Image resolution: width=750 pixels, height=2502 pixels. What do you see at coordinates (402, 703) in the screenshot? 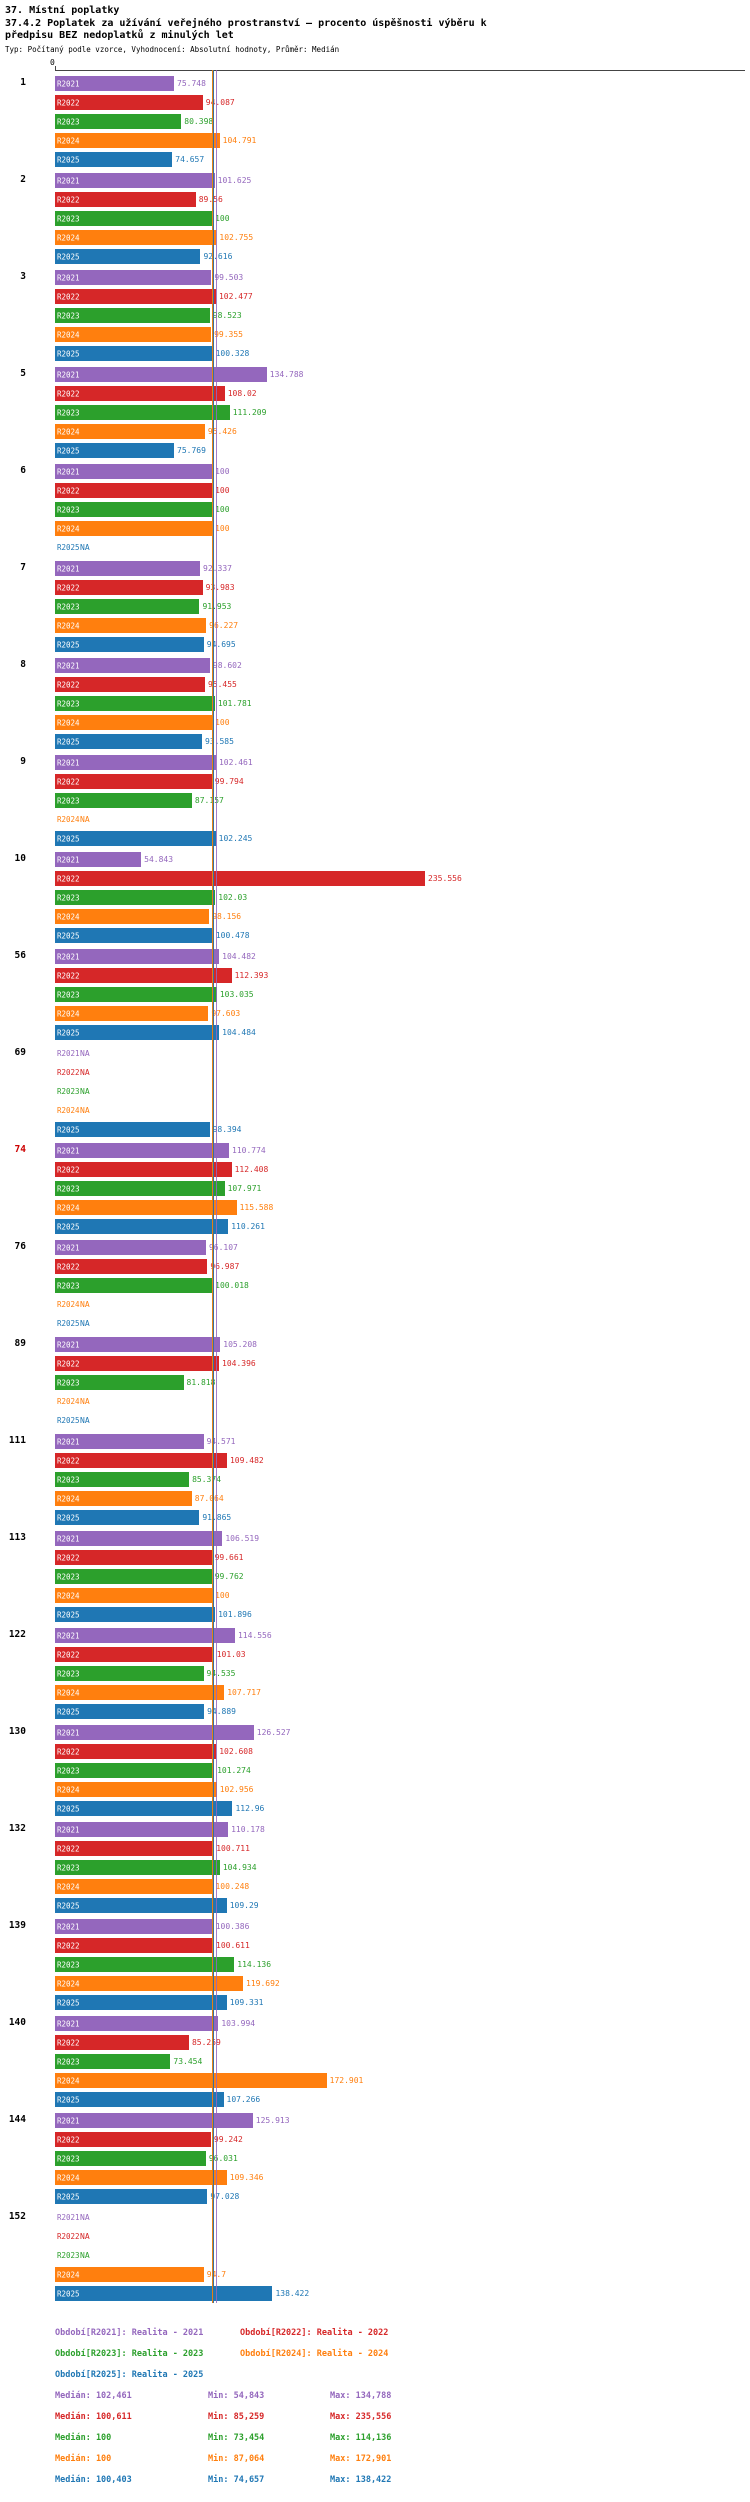
I see `bar-row: R2023 101.781` at bounding box center [402, 703].